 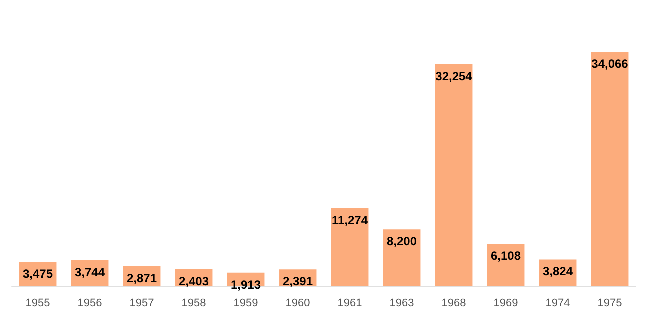 I want to click on x-tick-label: 1956, so click(x=90, y=304).